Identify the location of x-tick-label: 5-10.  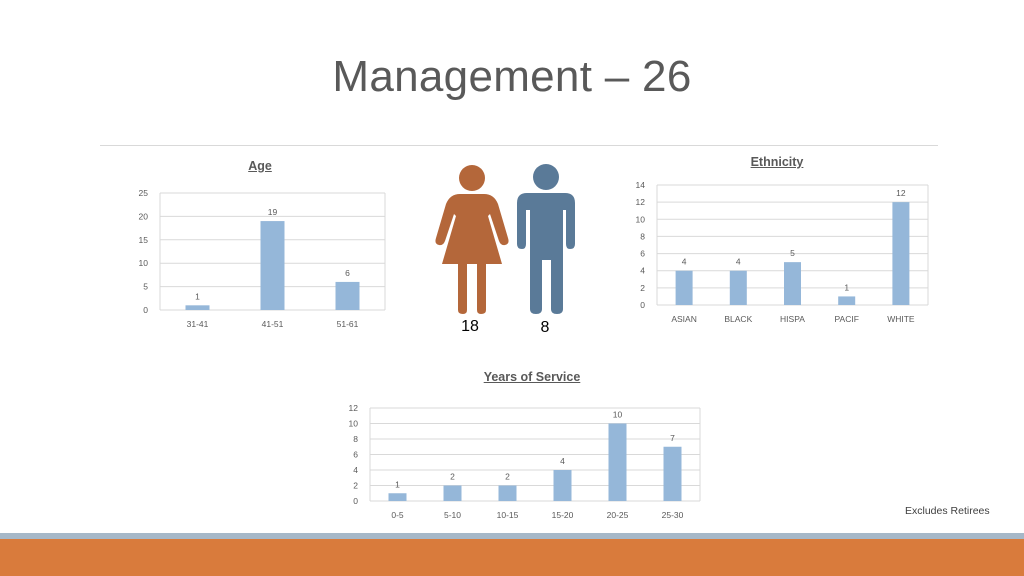
(452, 515).